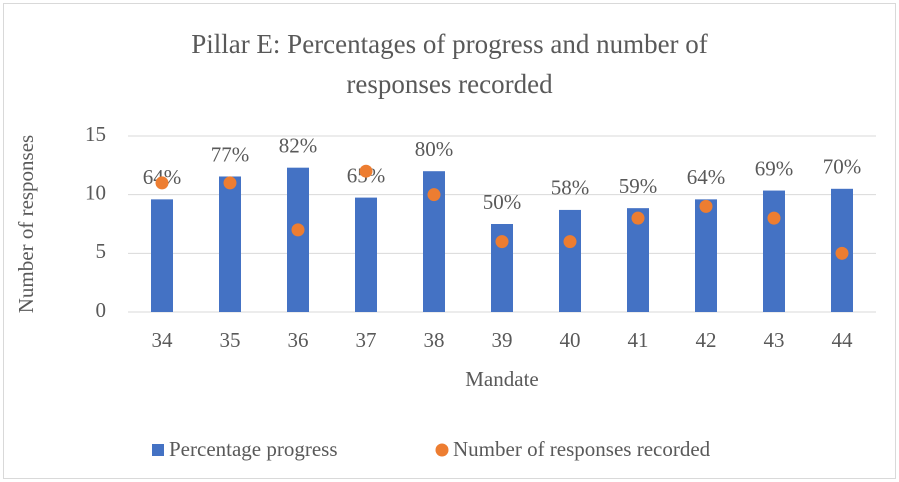 This screenshot has width=899, height=482. What do you see at coordinates (298, 340) in the screenshot?
I see `x-tick-label: 36` at bounding box center [298, 340].